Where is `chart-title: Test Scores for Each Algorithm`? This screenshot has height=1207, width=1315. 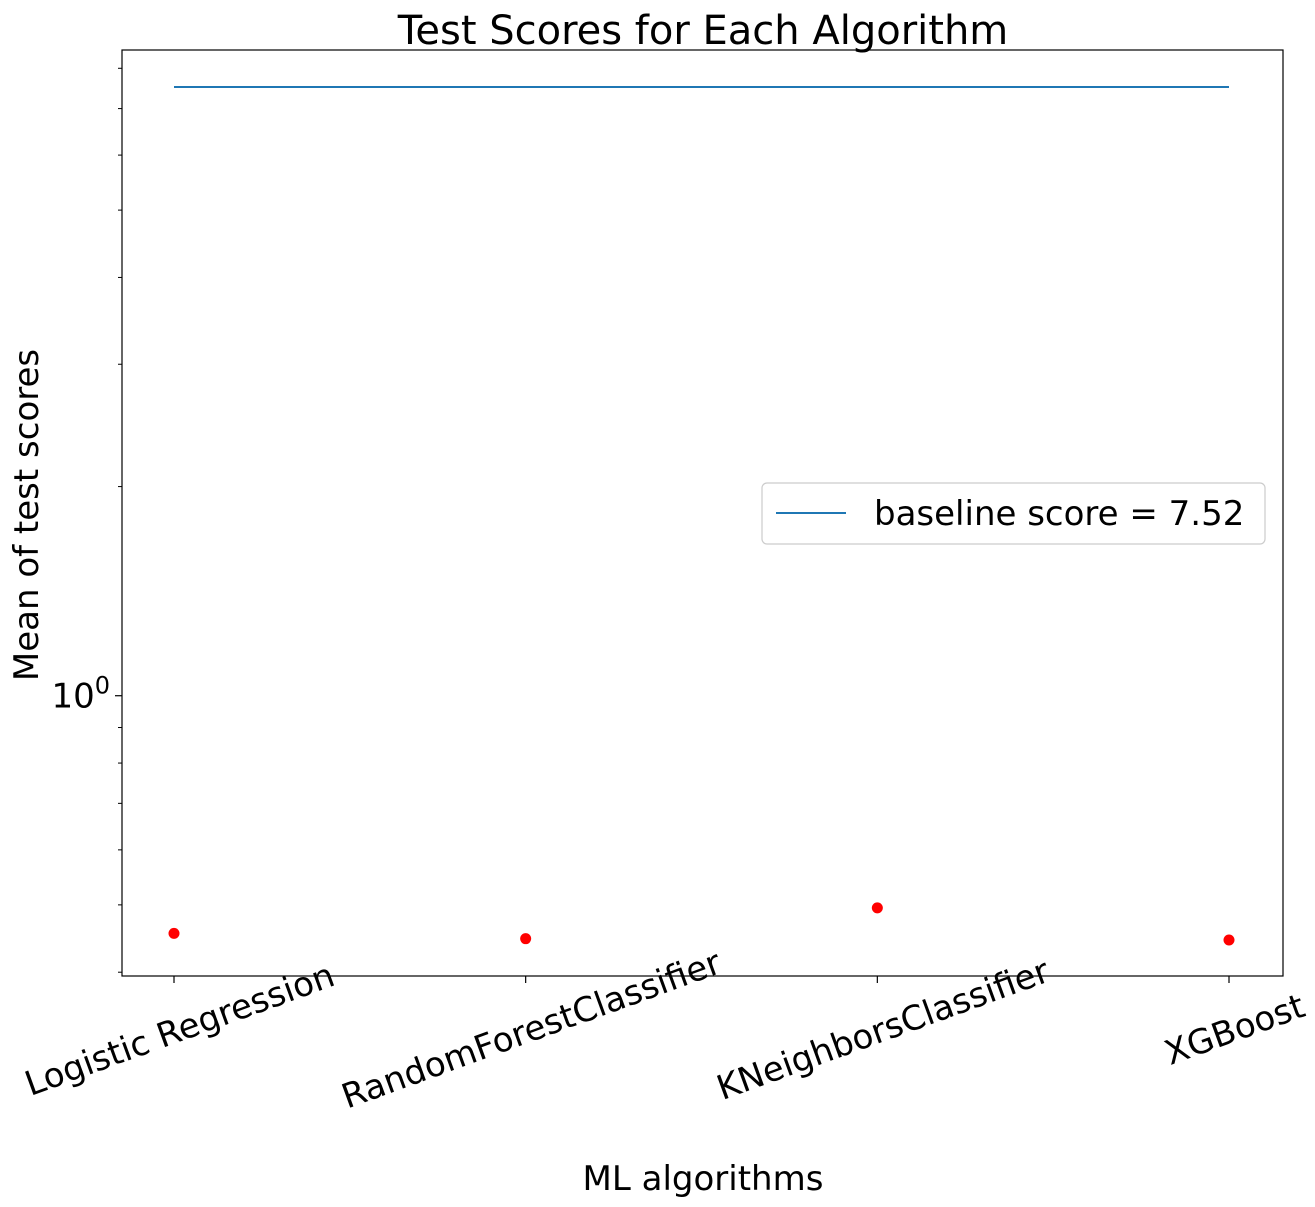 chart-title: Test Scores for Each Algorithm is located at coordinates (703, 31).